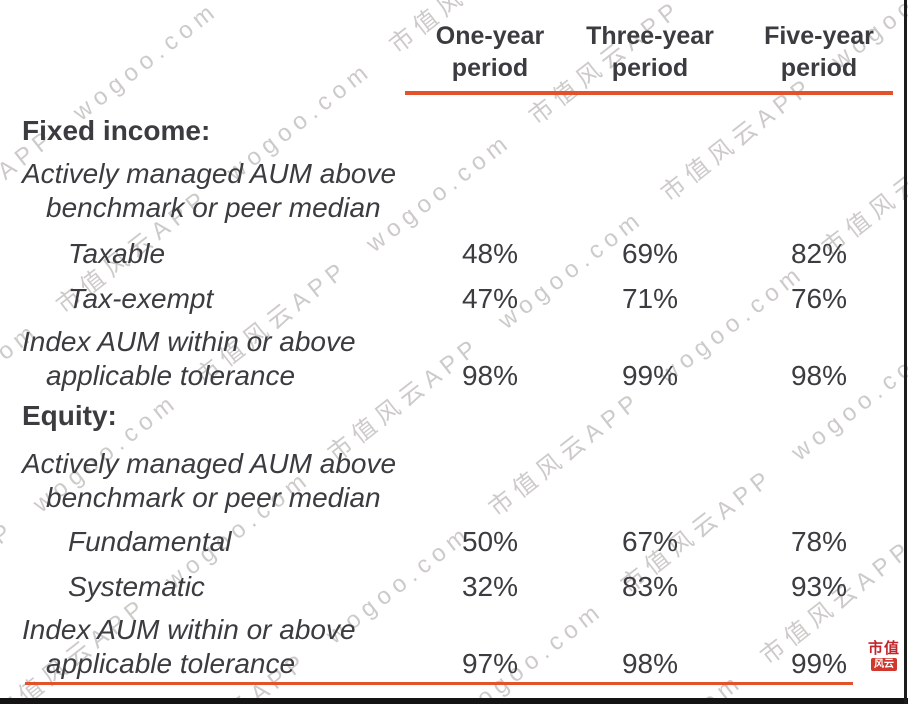  What do you see at coordinates (454, 542) in the screenshot?
I see `row-fundamental: Fundamental 50% 67% 78%` at bounding box center [454, 542].